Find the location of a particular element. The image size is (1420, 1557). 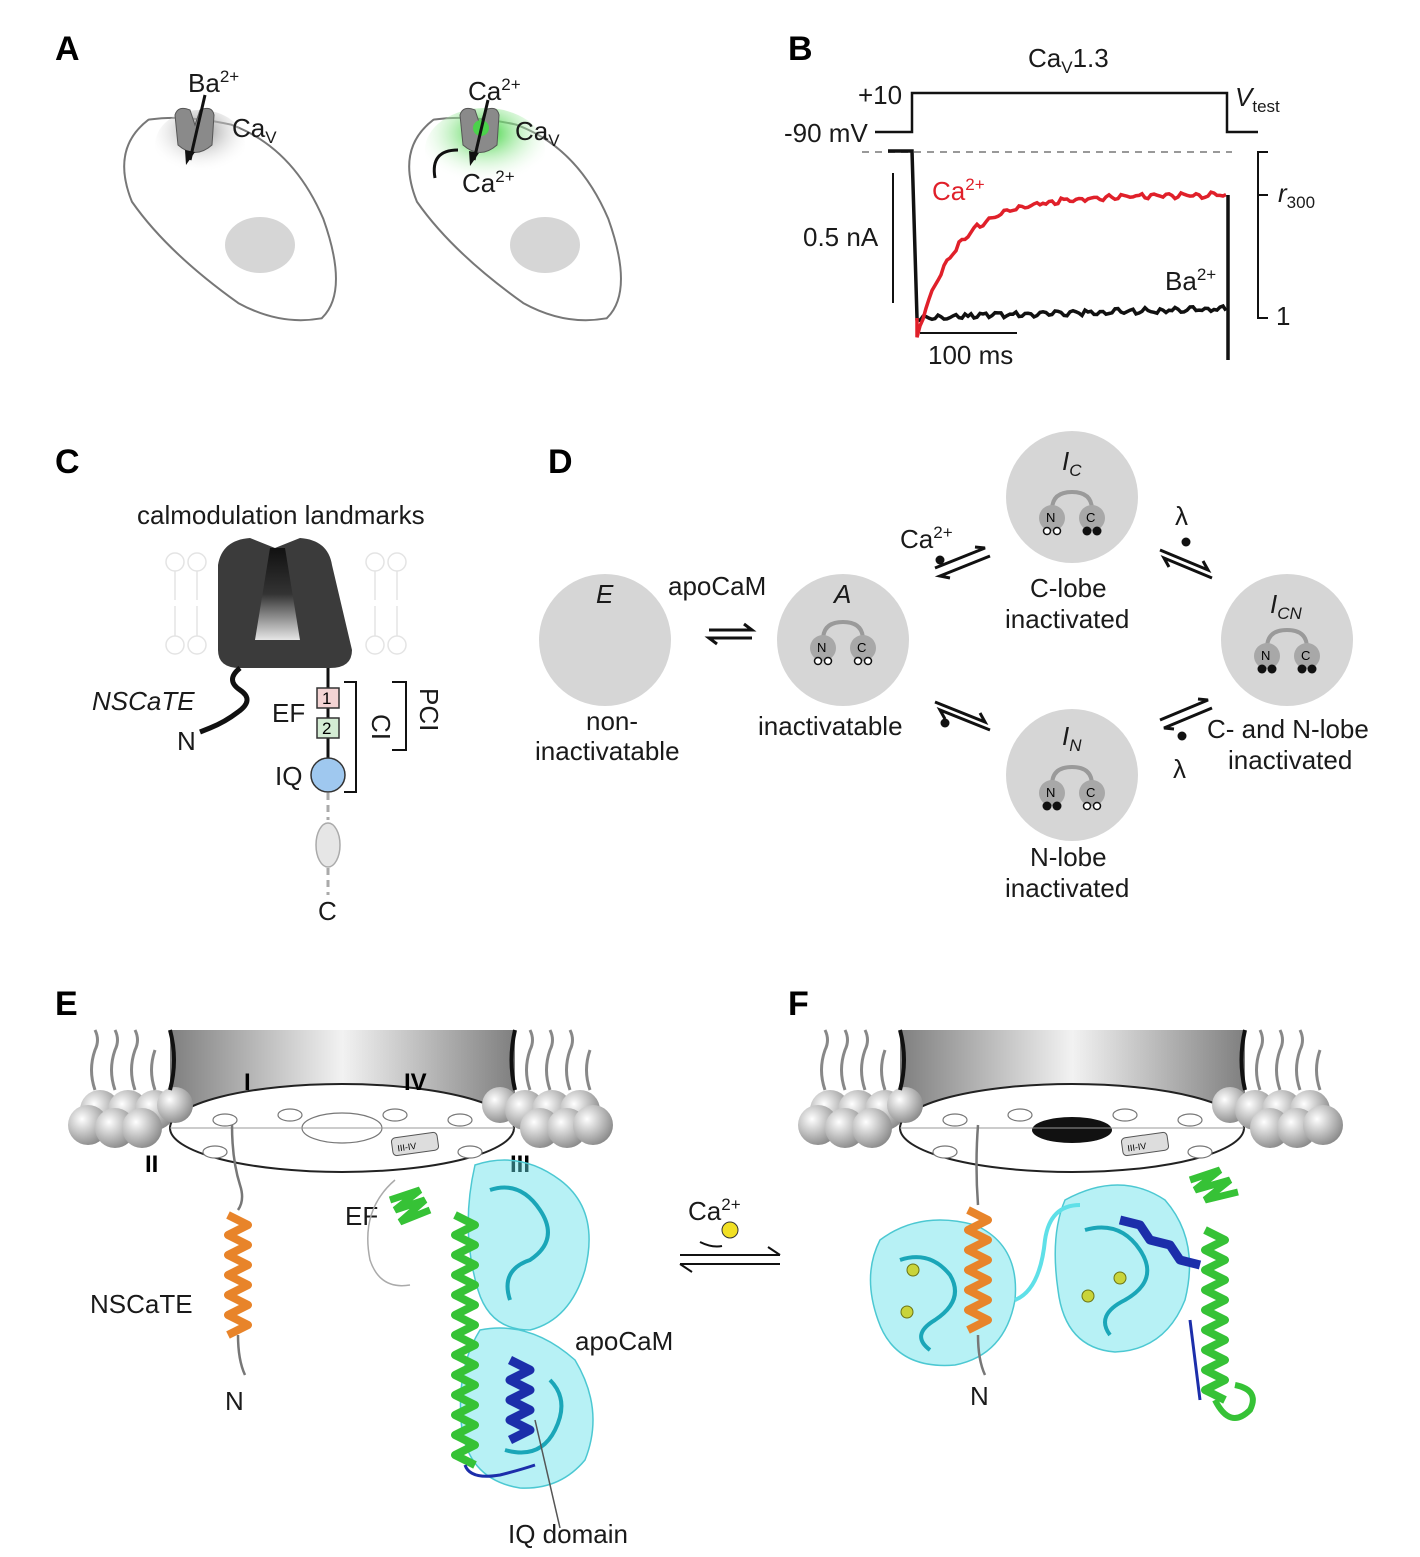

nucleus is located at coordinates (260, 245).